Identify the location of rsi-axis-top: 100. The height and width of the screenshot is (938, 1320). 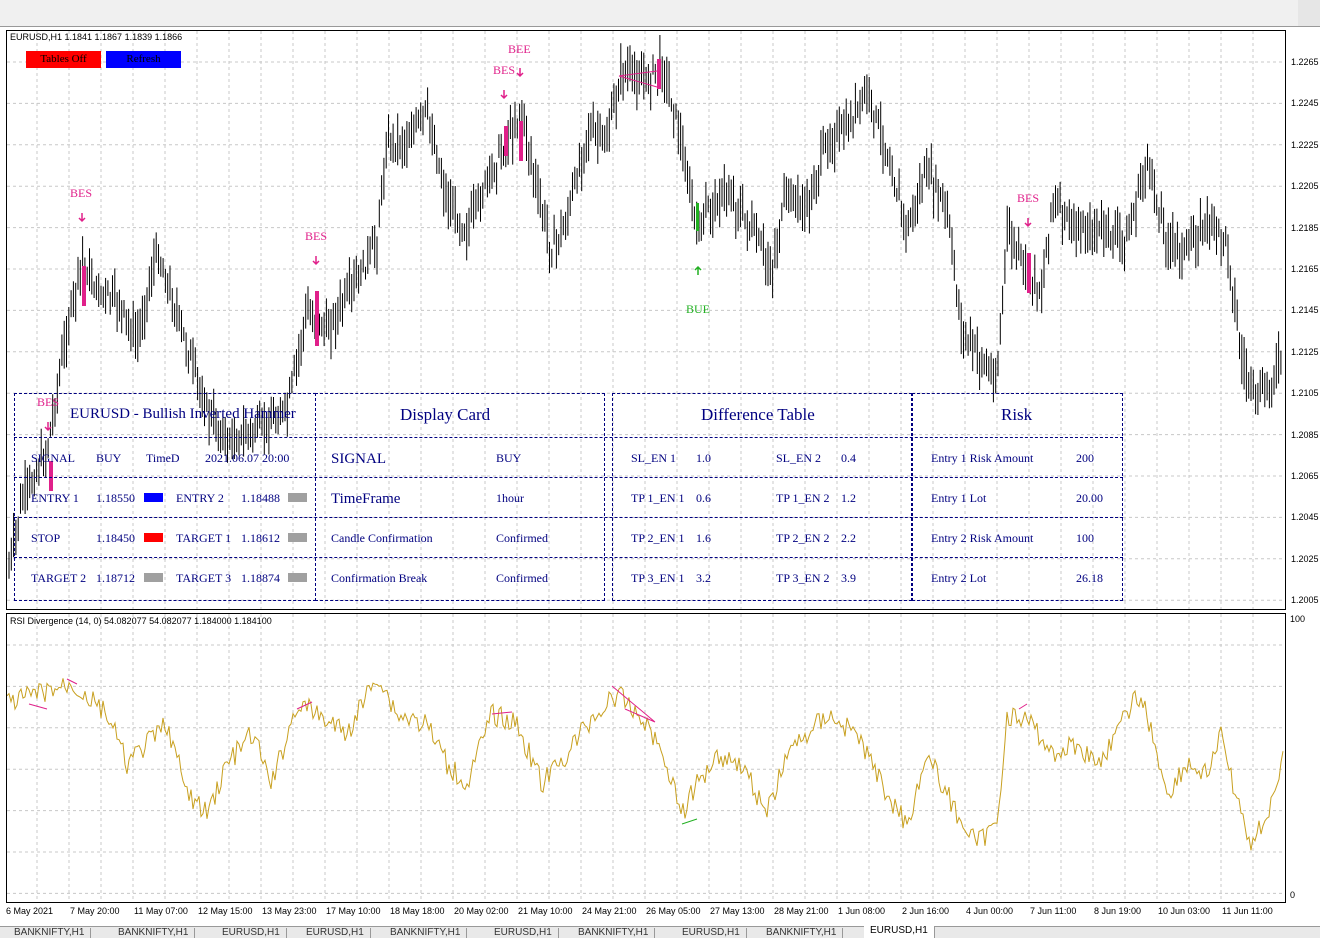
(1298, 619).